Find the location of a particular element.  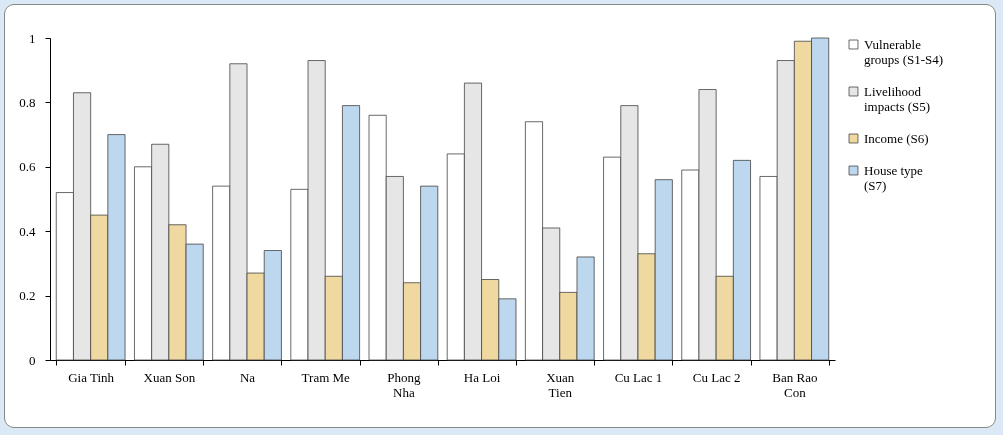

legend-label: Vulnerable groups (S1-S4) is located at coordinates (904, 51).